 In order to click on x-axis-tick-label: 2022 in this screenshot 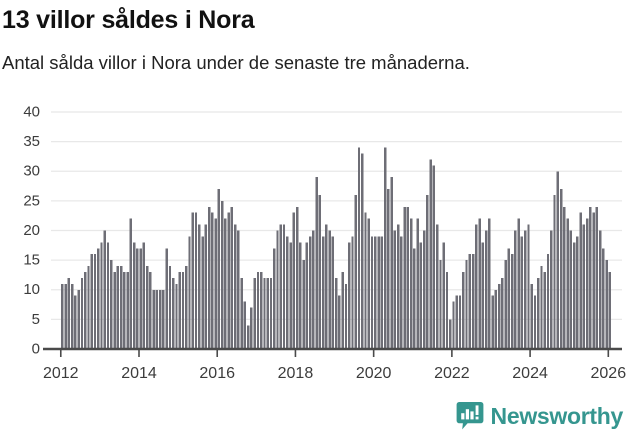, I will do `click(452, 373)`.